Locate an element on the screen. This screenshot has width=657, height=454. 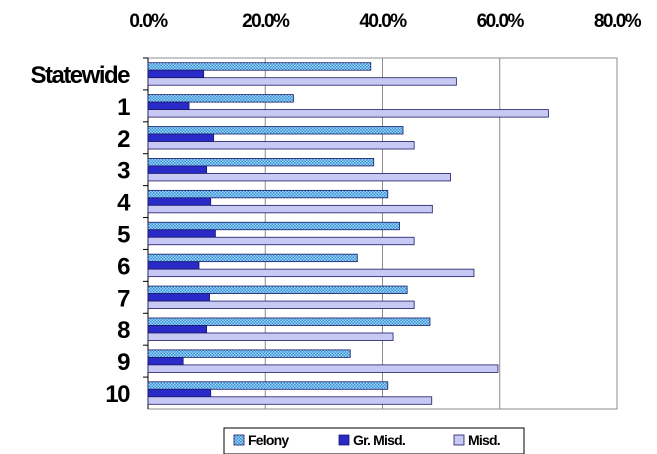
legend-label: Misd. is located at coordinates (484, 440).